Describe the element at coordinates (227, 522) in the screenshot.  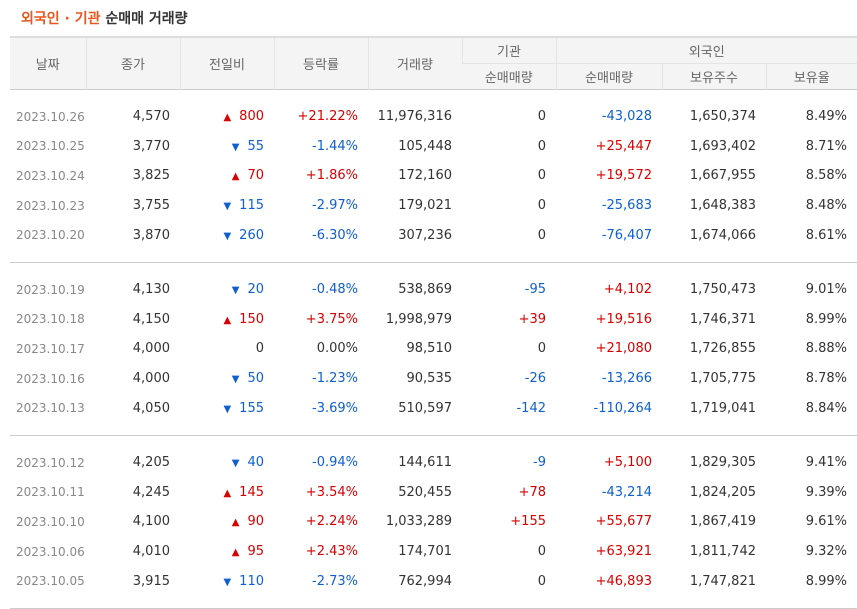
I see `row-change: ▲ 90` at that location.